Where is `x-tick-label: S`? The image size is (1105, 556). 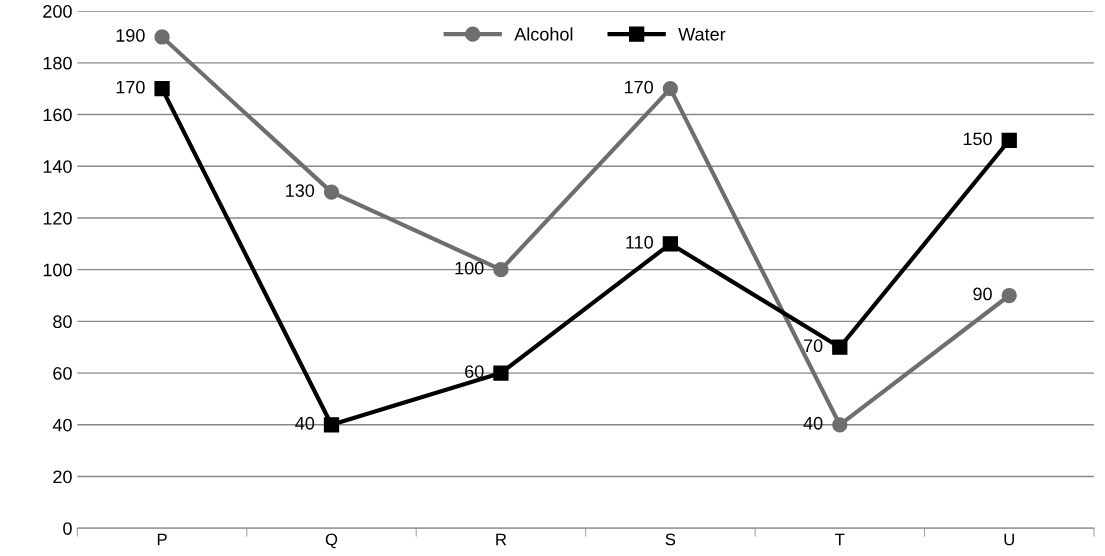 x-tick-label: S is located at coordinates (670, 539).